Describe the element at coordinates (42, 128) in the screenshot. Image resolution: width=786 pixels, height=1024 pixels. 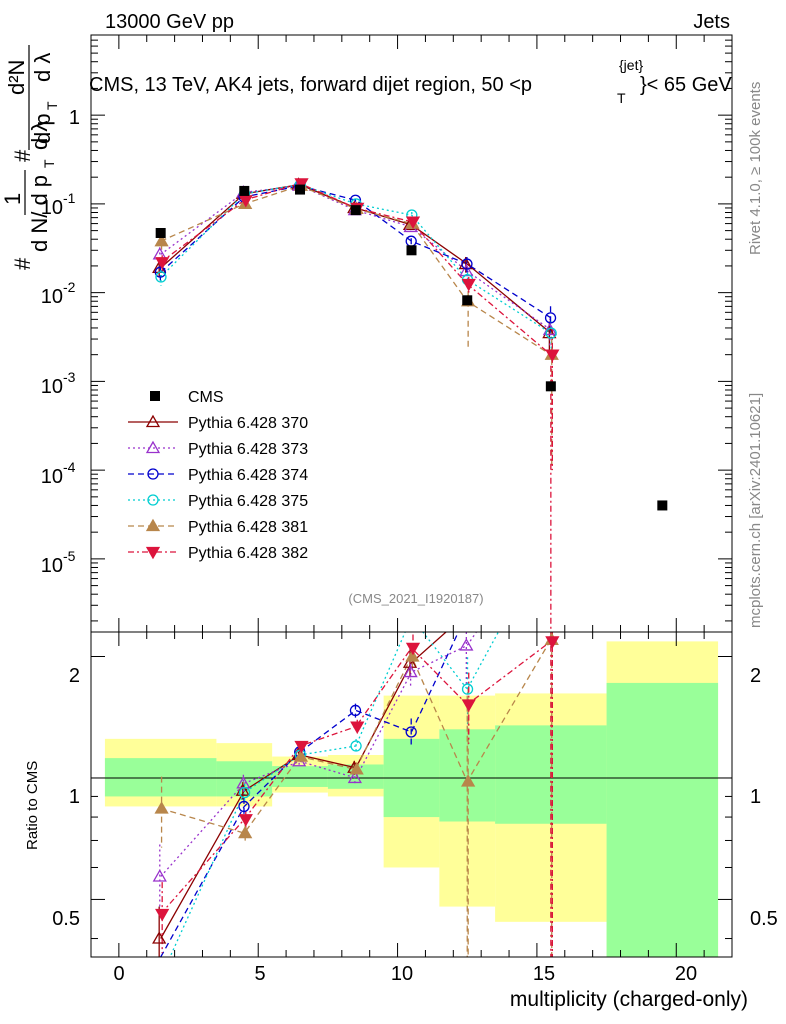
I see `svg-text: d p` at that location.